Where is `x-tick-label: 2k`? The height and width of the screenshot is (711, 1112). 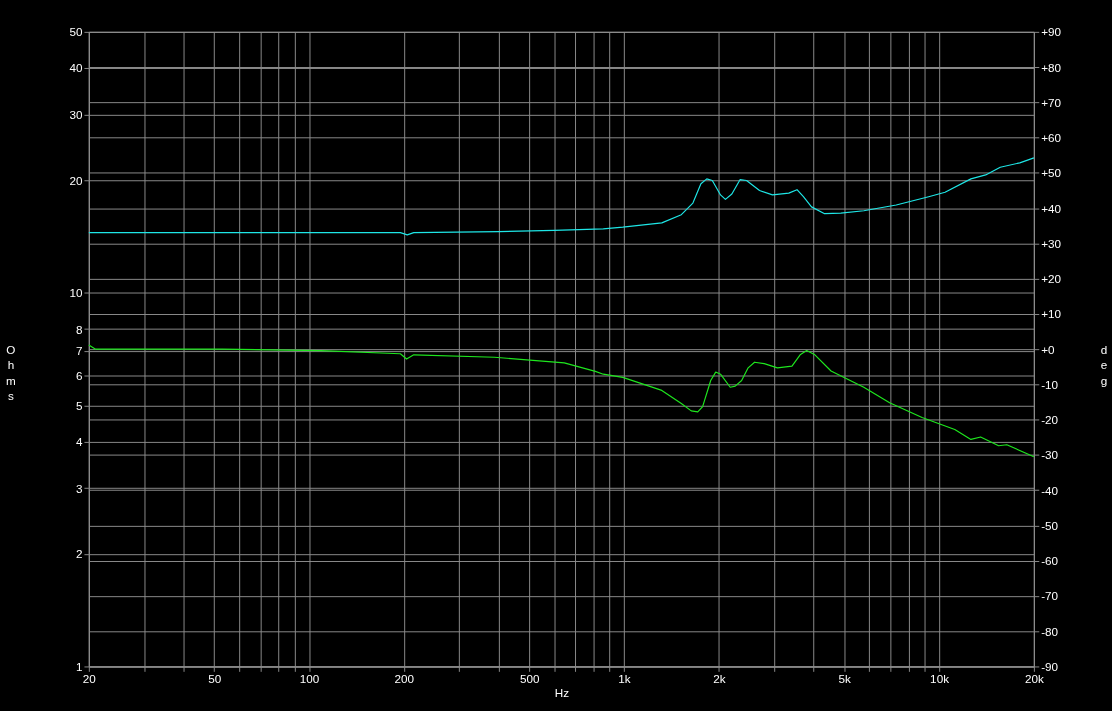
x-tick-label: 2k is located at coordinates (719, 678).